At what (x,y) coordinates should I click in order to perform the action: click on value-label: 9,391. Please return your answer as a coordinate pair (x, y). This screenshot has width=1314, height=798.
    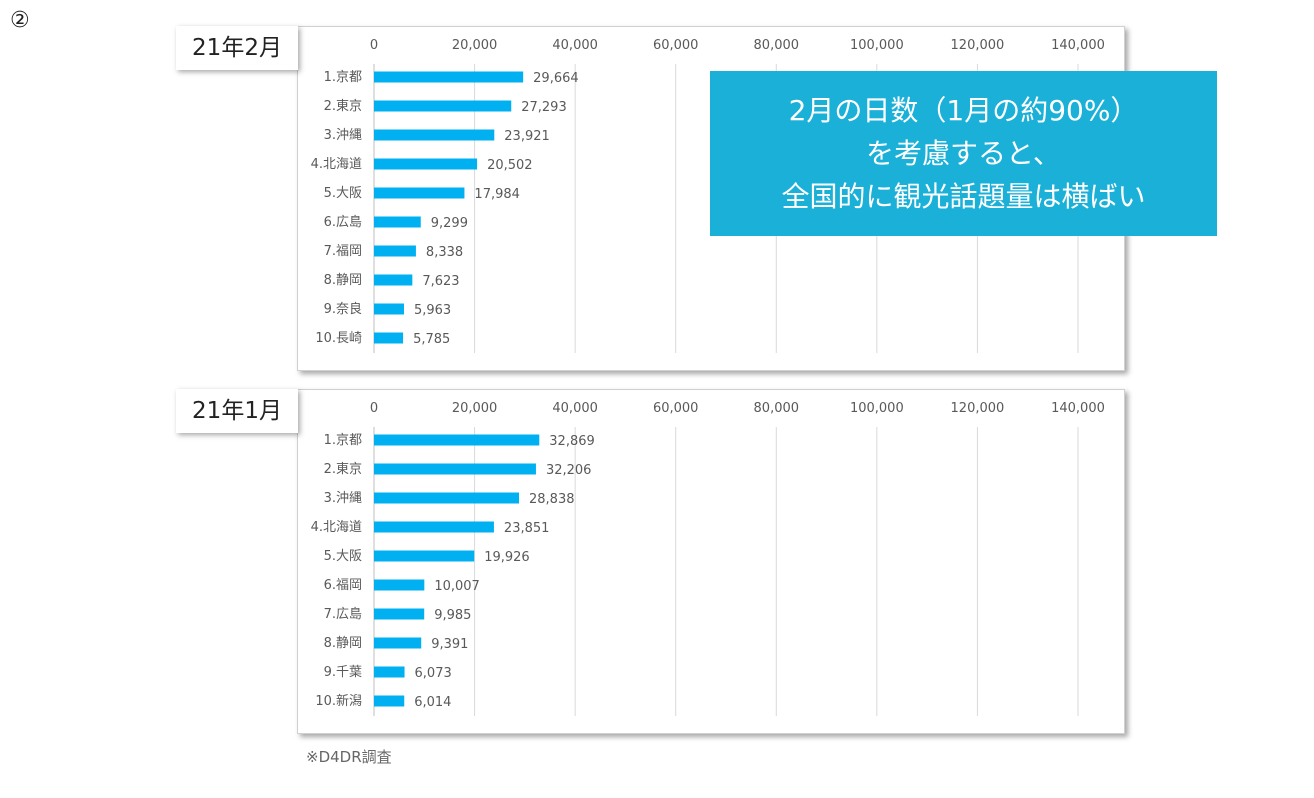
    Looking at the image, I should click on (449, 644).